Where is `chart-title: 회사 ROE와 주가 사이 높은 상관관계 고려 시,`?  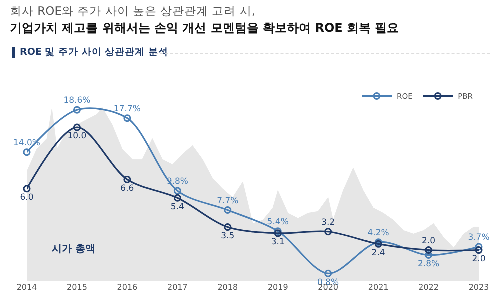
chart-title: 회사 ROE와 주가 사이 높은 상관관계 고려 시, is located at coordinates (133, 11).